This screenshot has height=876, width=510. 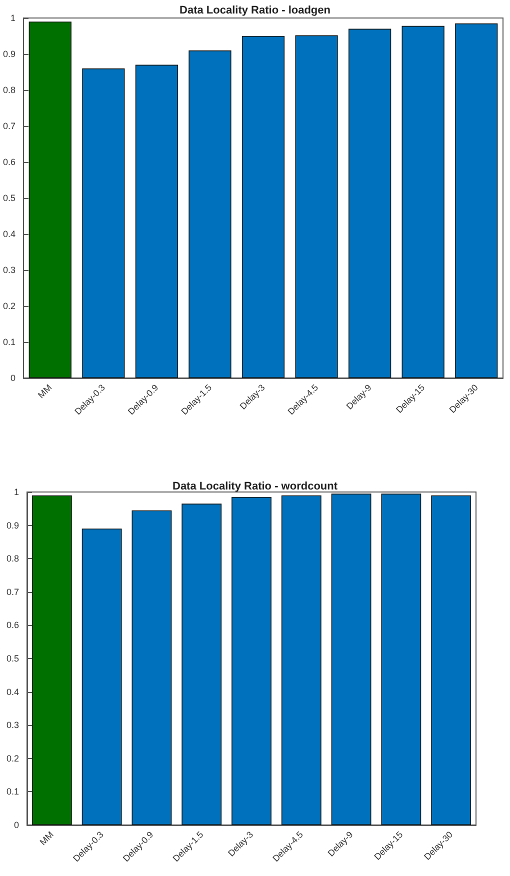 I want to click on chart-title: Data Locality Ratio - loadgen, so click(x=255, y=10).